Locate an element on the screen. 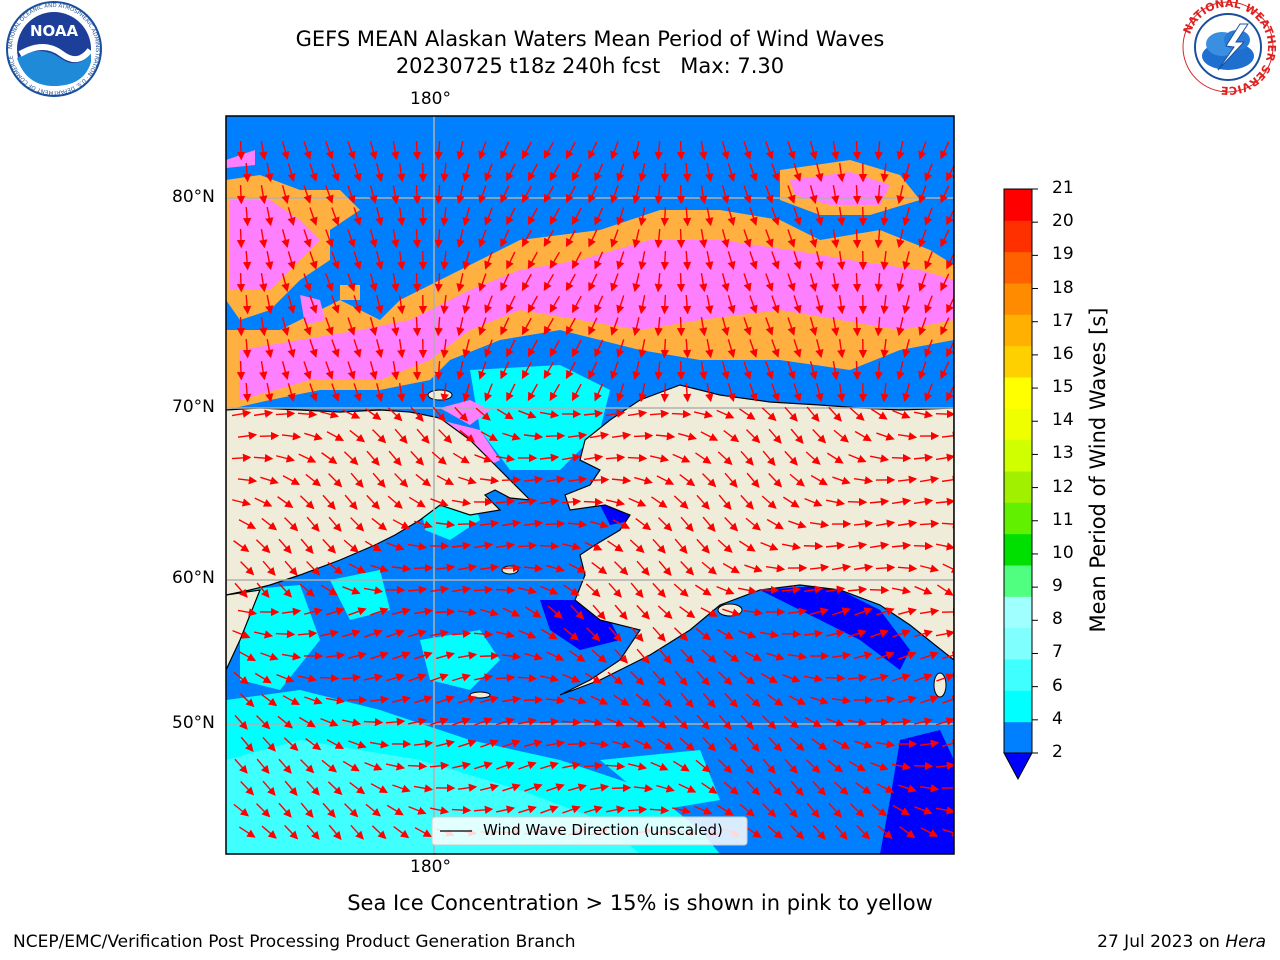  colorbar-tick-label: 16 is located at coordinates (1063, 353).